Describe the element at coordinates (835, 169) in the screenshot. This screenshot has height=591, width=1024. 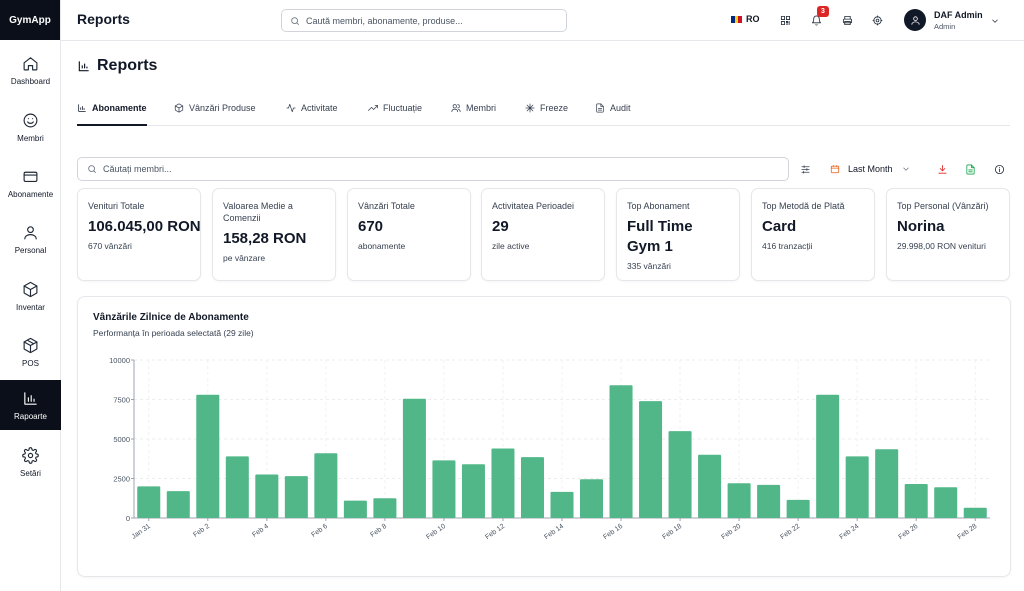
I see `calendar-icon` at that location.